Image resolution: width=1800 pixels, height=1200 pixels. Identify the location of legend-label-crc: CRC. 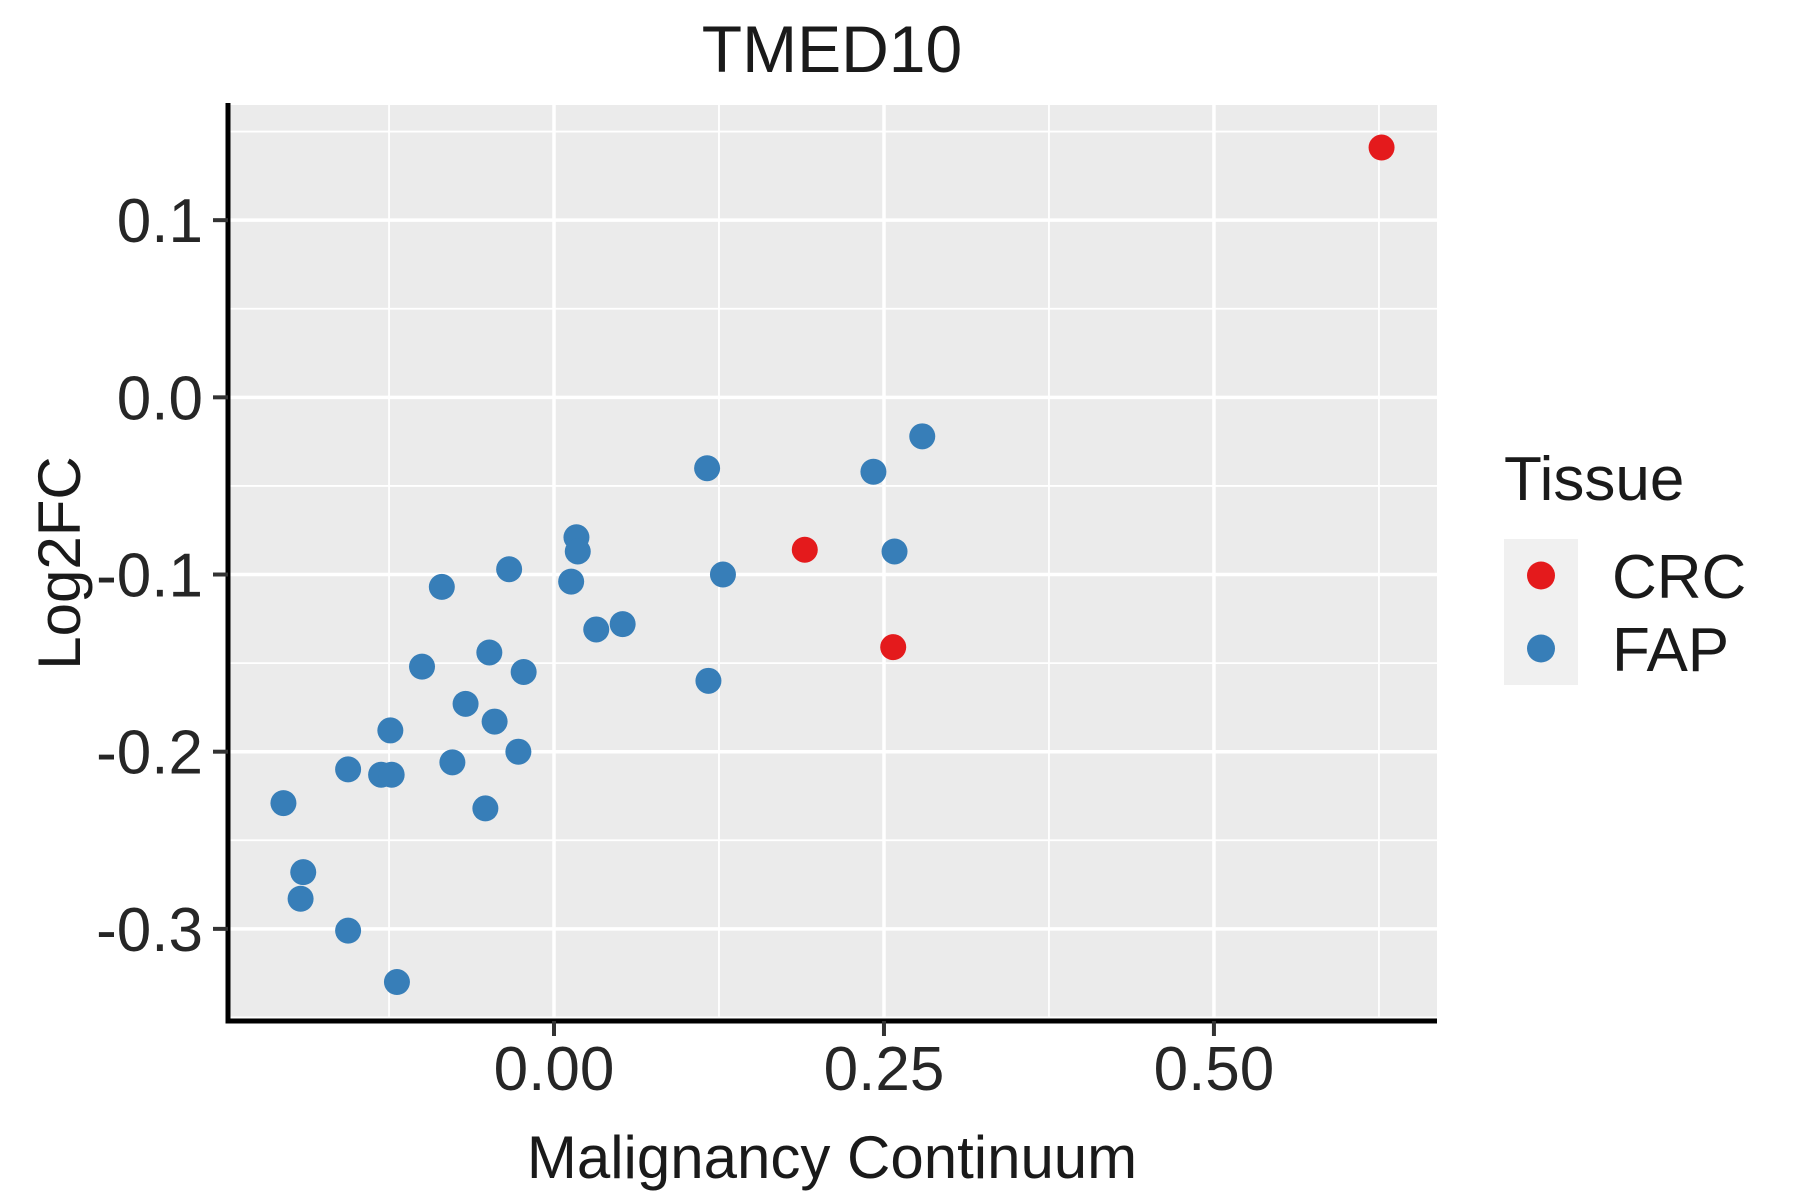
(1679, 577).